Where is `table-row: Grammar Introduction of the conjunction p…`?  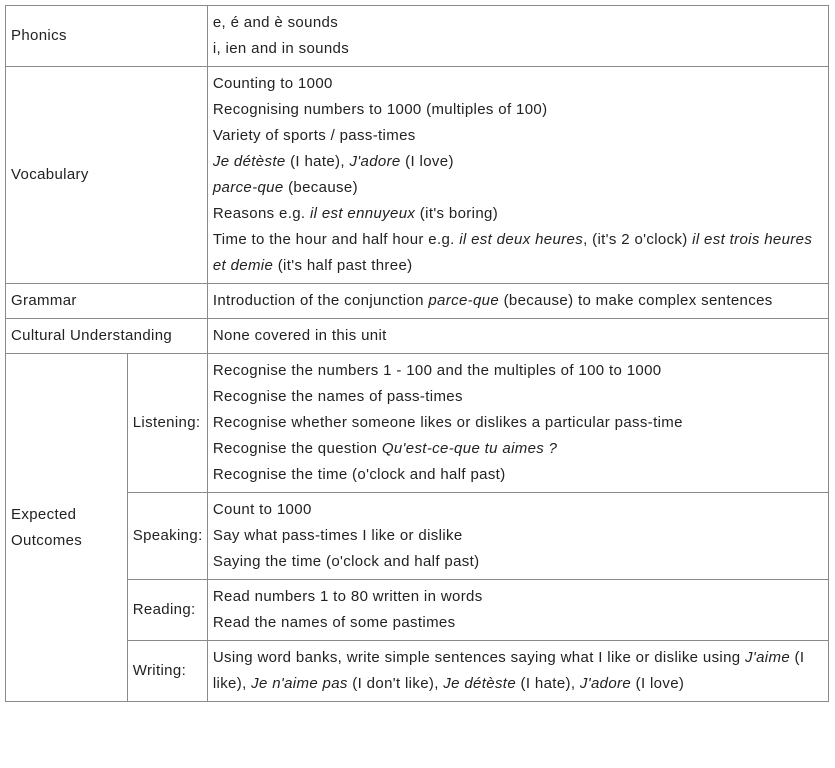 table-row: Grammar Introduction of the conjunction p… is located at coordinates (417, 301).